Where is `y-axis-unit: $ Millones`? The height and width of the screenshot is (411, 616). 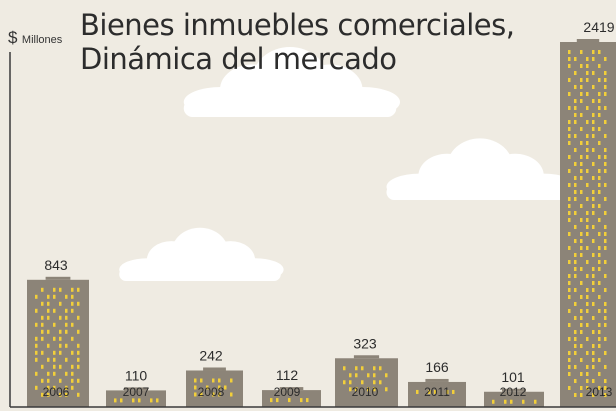 y-axis-unit: $ Millones is located at coordinates (35, 38).